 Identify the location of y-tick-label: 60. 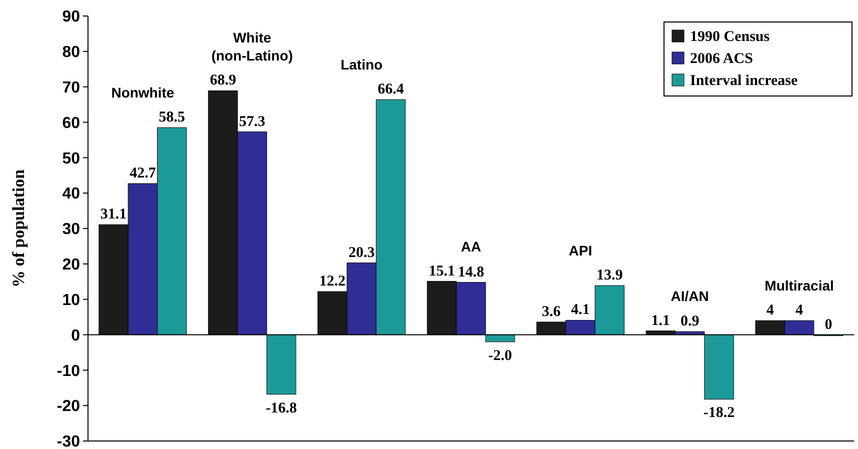
(71, 123).